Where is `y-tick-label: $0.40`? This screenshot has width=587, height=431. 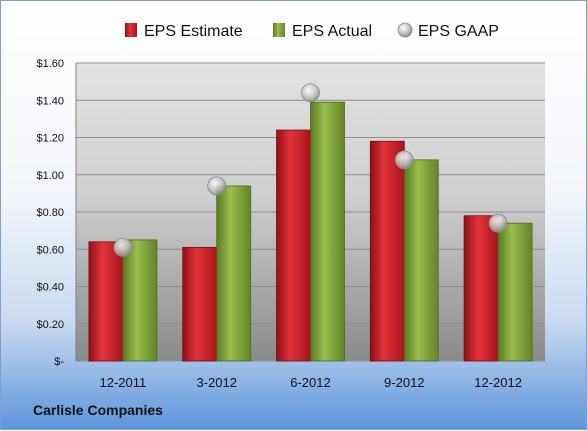 y-tick-label: $0.40 is located at coordinates (50, 288).